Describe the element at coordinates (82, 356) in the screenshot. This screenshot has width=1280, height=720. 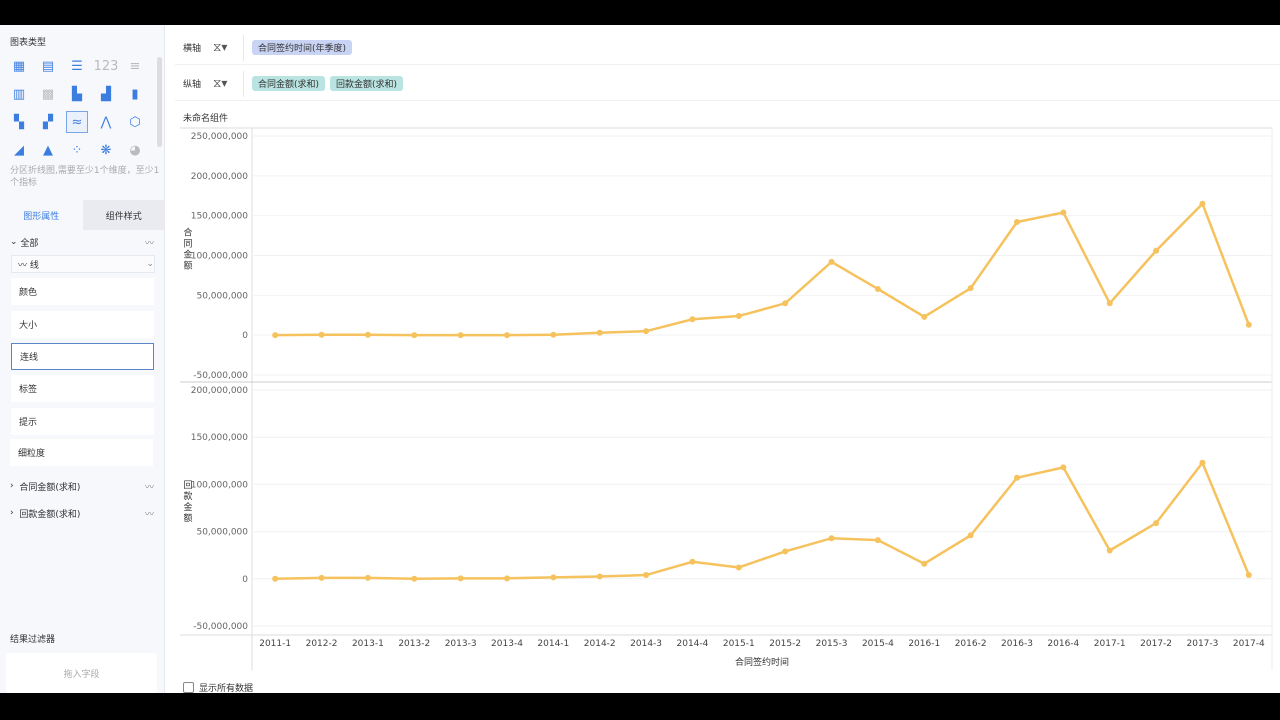
I see `property-connect-line: 连线` at that location.